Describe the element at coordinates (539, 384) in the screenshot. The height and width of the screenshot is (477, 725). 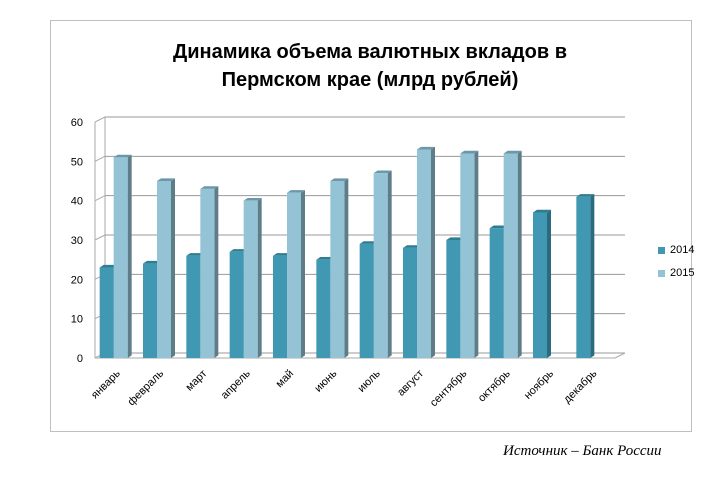
I see `x-tick-label: ноябрь` at that location.